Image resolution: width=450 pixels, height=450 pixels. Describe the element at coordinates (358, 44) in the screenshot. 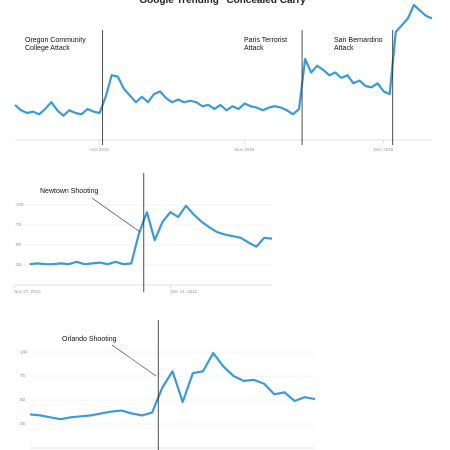

I see `annotation-label: San Bernardino Attack` at that location.